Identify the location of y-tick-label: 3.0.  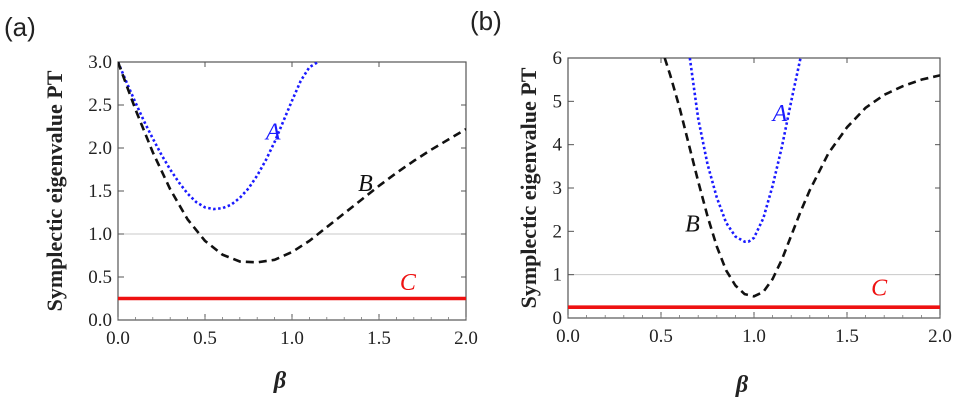
(100, 62).